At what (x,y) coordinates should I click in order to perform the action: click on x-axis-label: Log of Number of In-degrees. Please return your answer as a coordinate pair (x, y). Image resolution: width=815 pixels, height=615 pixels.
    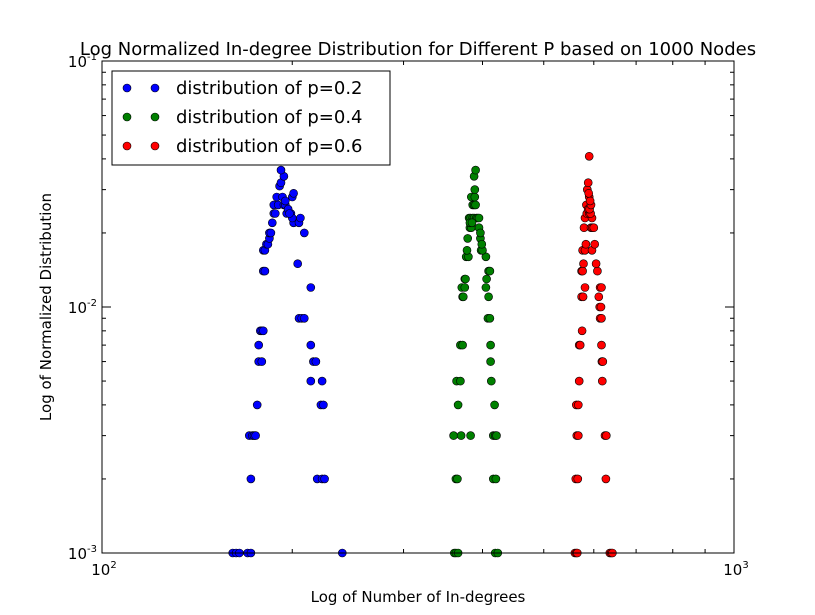
    Looking at the image, I should click on (418, 597).